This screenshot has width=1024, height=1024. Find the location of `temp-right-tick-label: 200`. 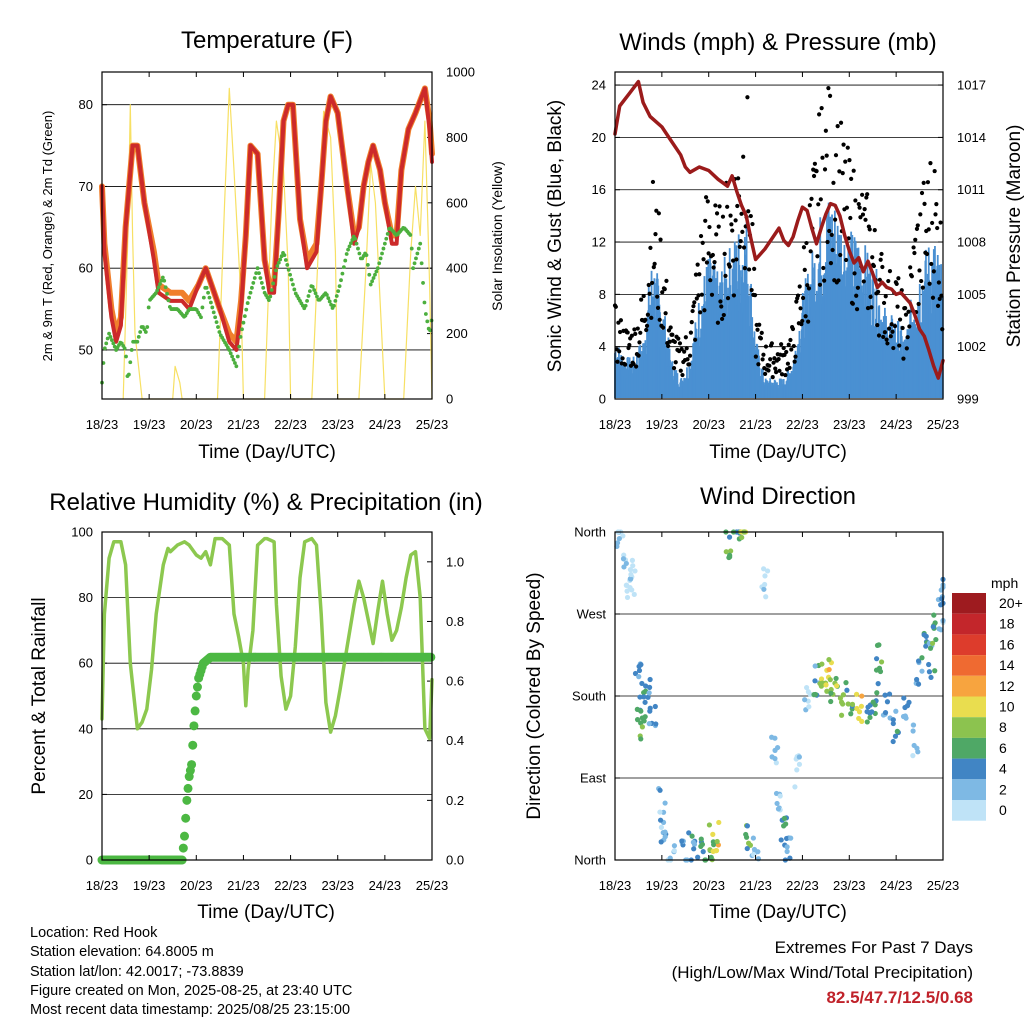

temp-right-tick-label: 200 is located at coordinates (457, 333).